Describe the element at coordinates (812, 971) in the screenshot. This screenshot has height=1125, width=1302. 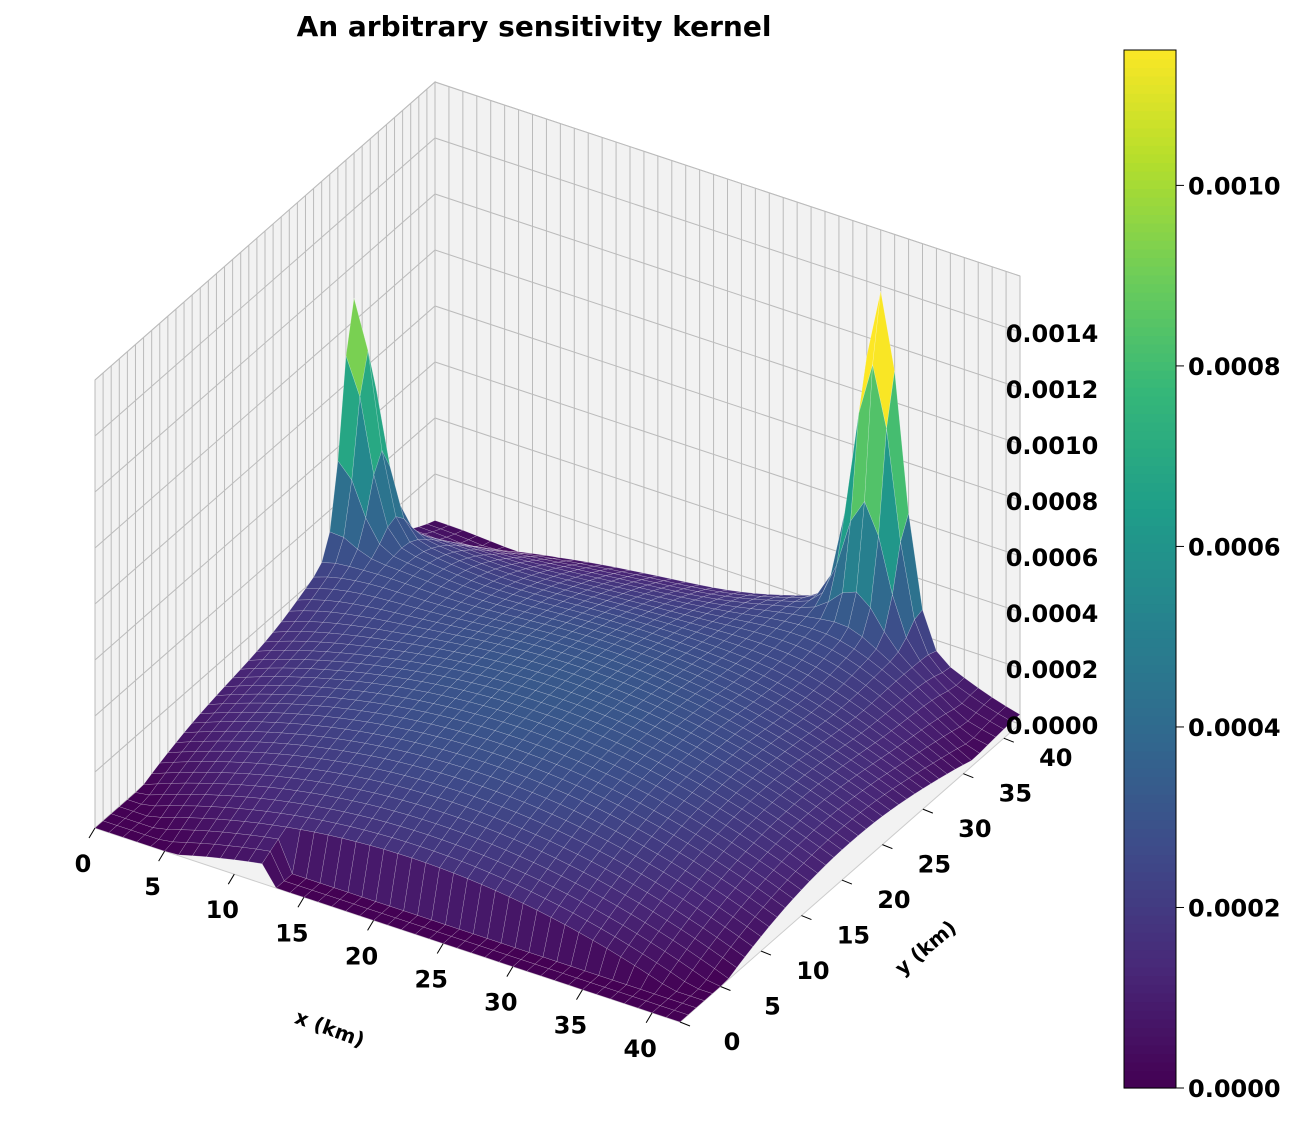
I see `y-tick-label: 10` at that location.